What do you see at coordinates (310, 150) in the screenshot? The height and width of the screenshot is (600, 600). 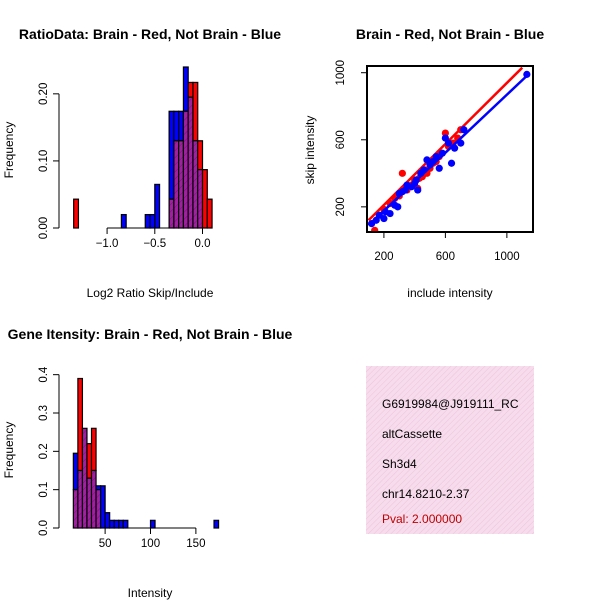 I see `scatter-ylabel: skip intensity` at bounding box center [310, 150].